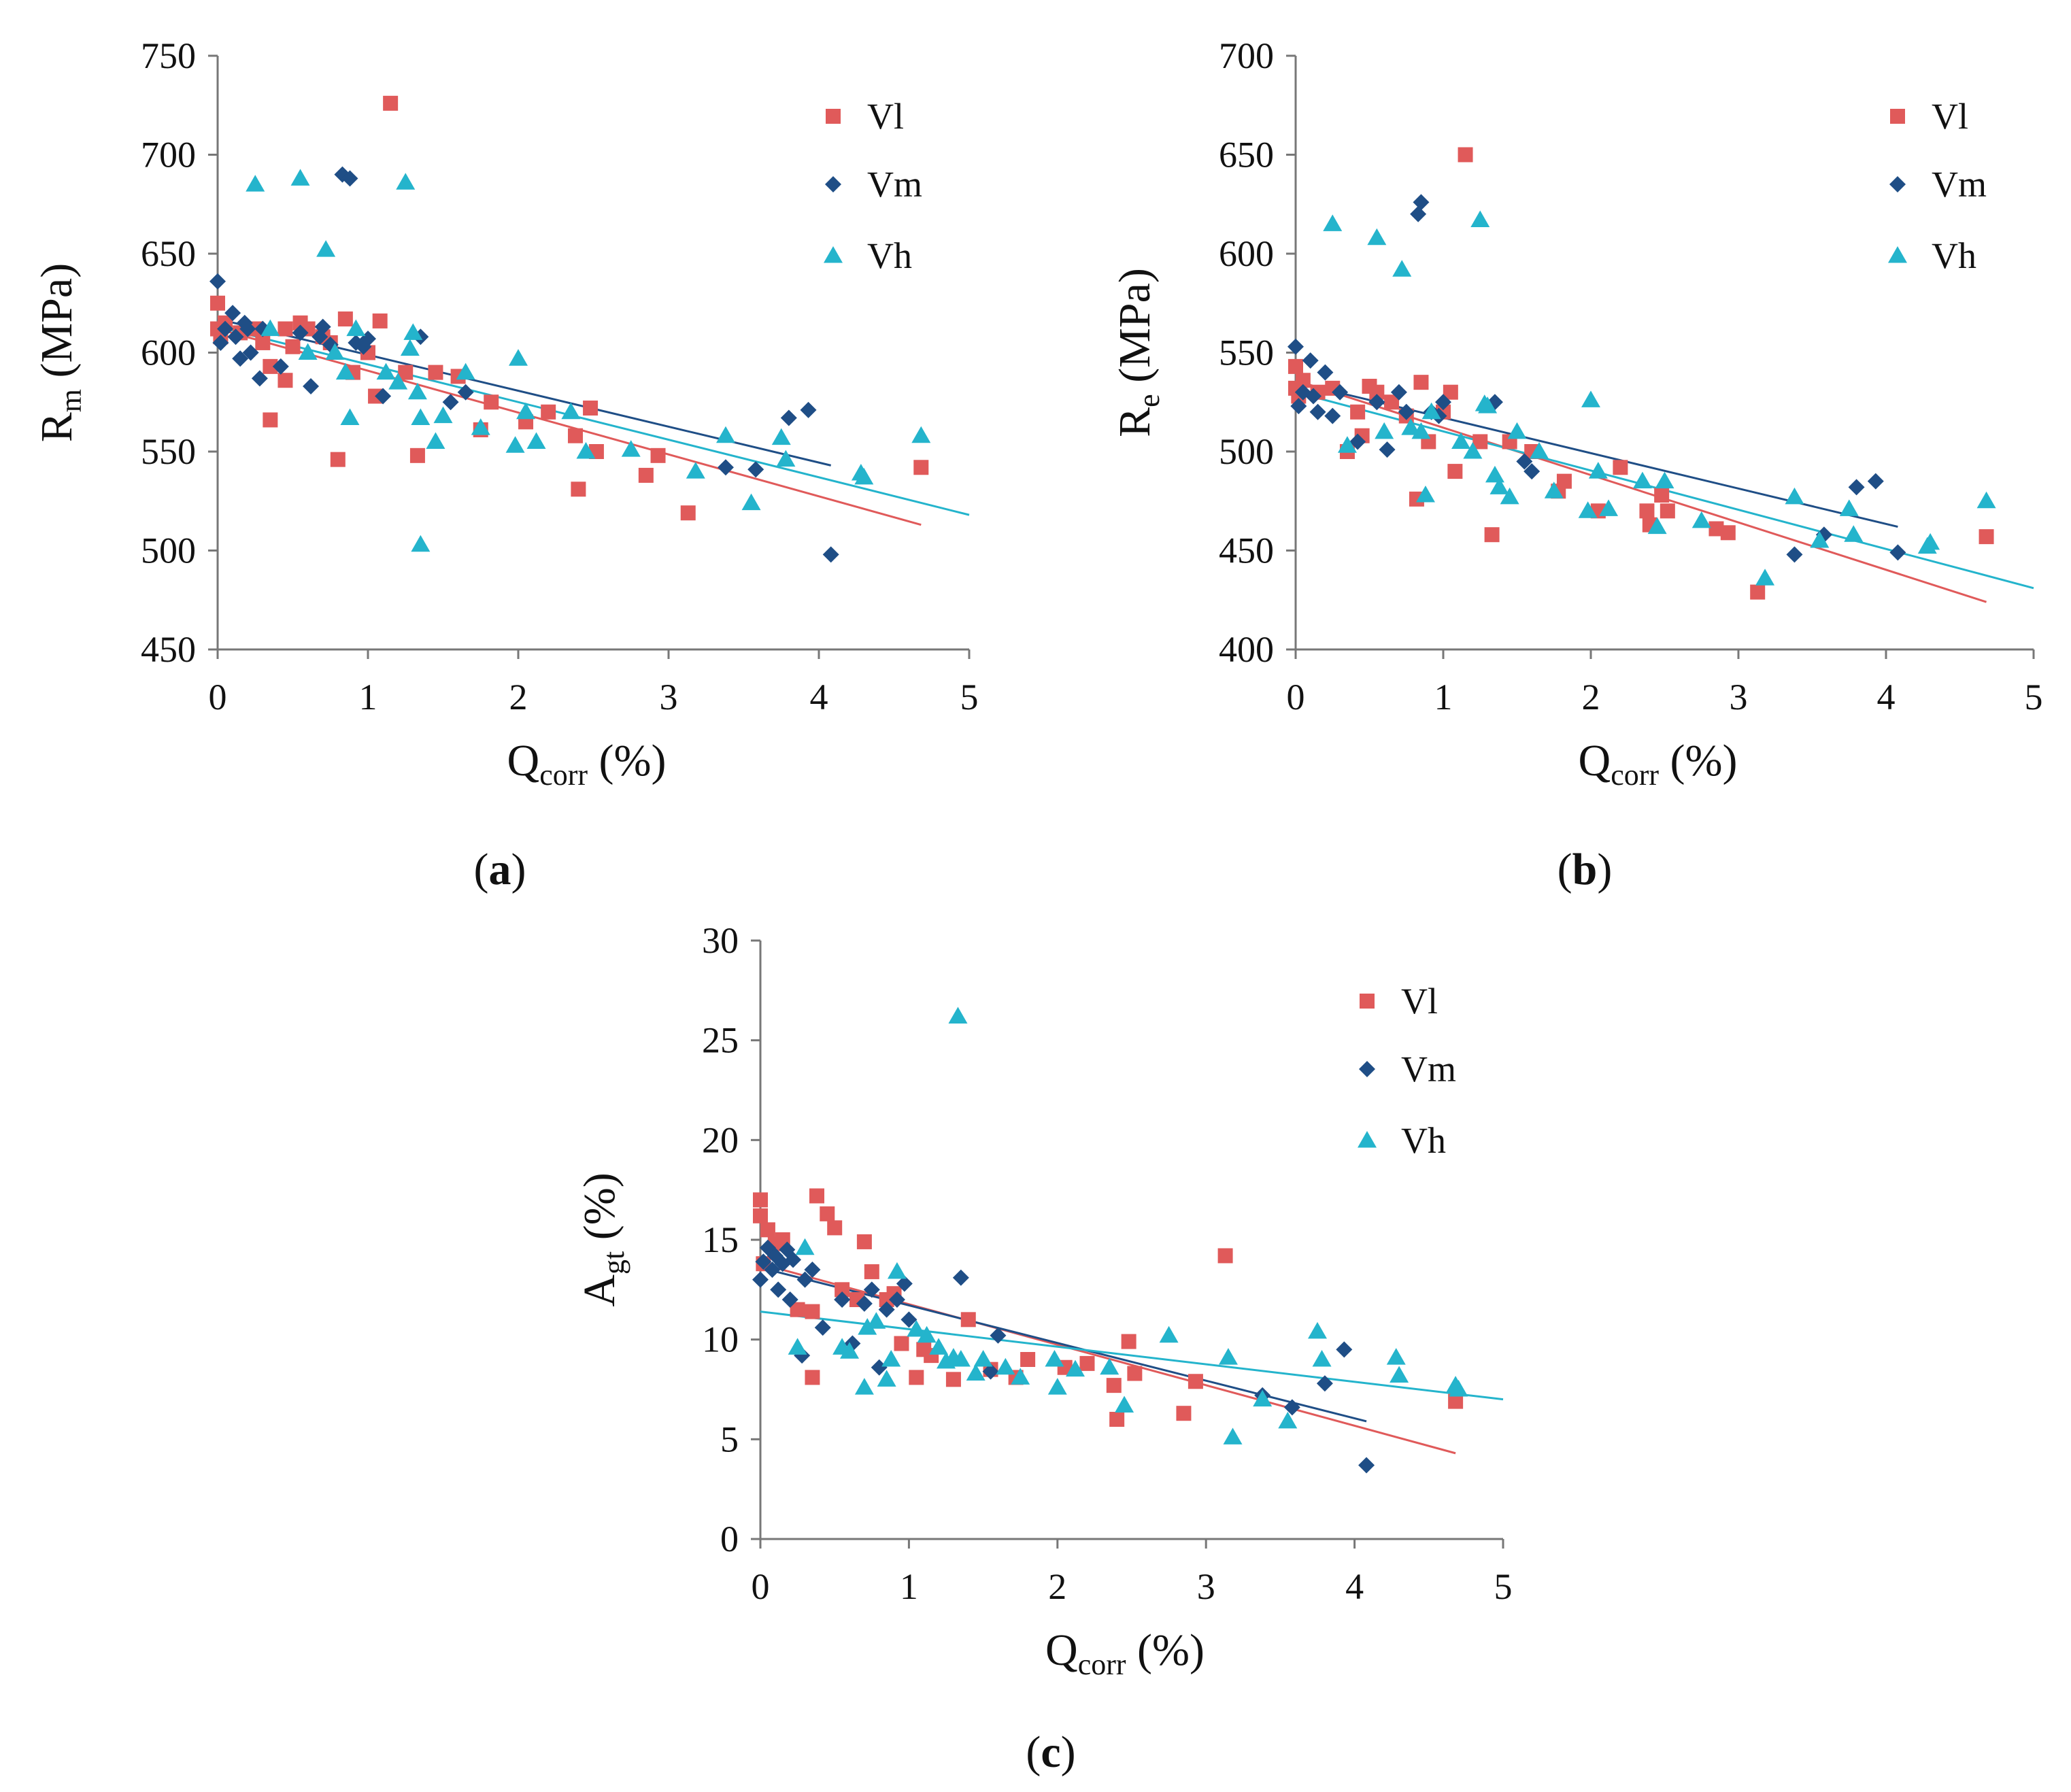 This screenshot has height=1792, width=2071. I want to click on panel-label: (b), so click(1585, 870).